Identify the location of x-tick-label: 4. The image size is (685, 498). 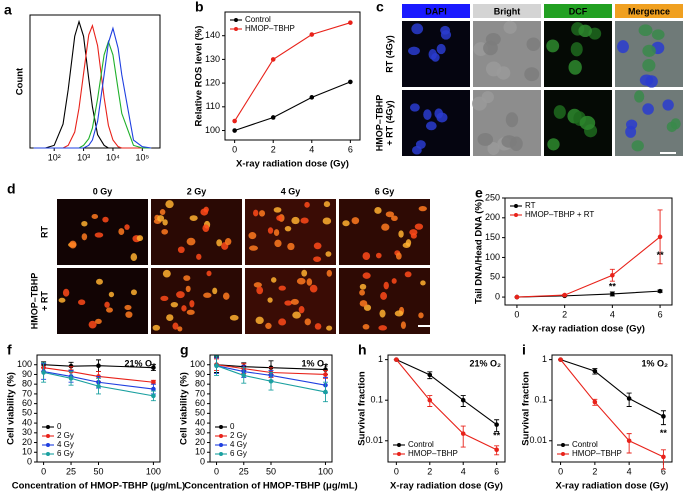
(612, 314).